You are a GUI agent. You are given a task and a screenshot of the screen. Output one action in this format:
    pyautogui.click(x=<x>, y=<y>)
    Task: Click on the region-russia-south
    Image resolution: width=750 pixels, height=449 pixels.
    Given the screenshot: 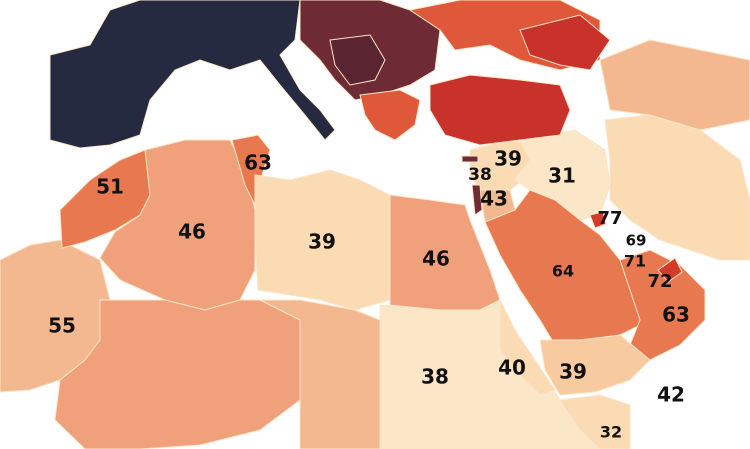 What is the action you would take?
    pyautogui.click(x=565, y=42)
    